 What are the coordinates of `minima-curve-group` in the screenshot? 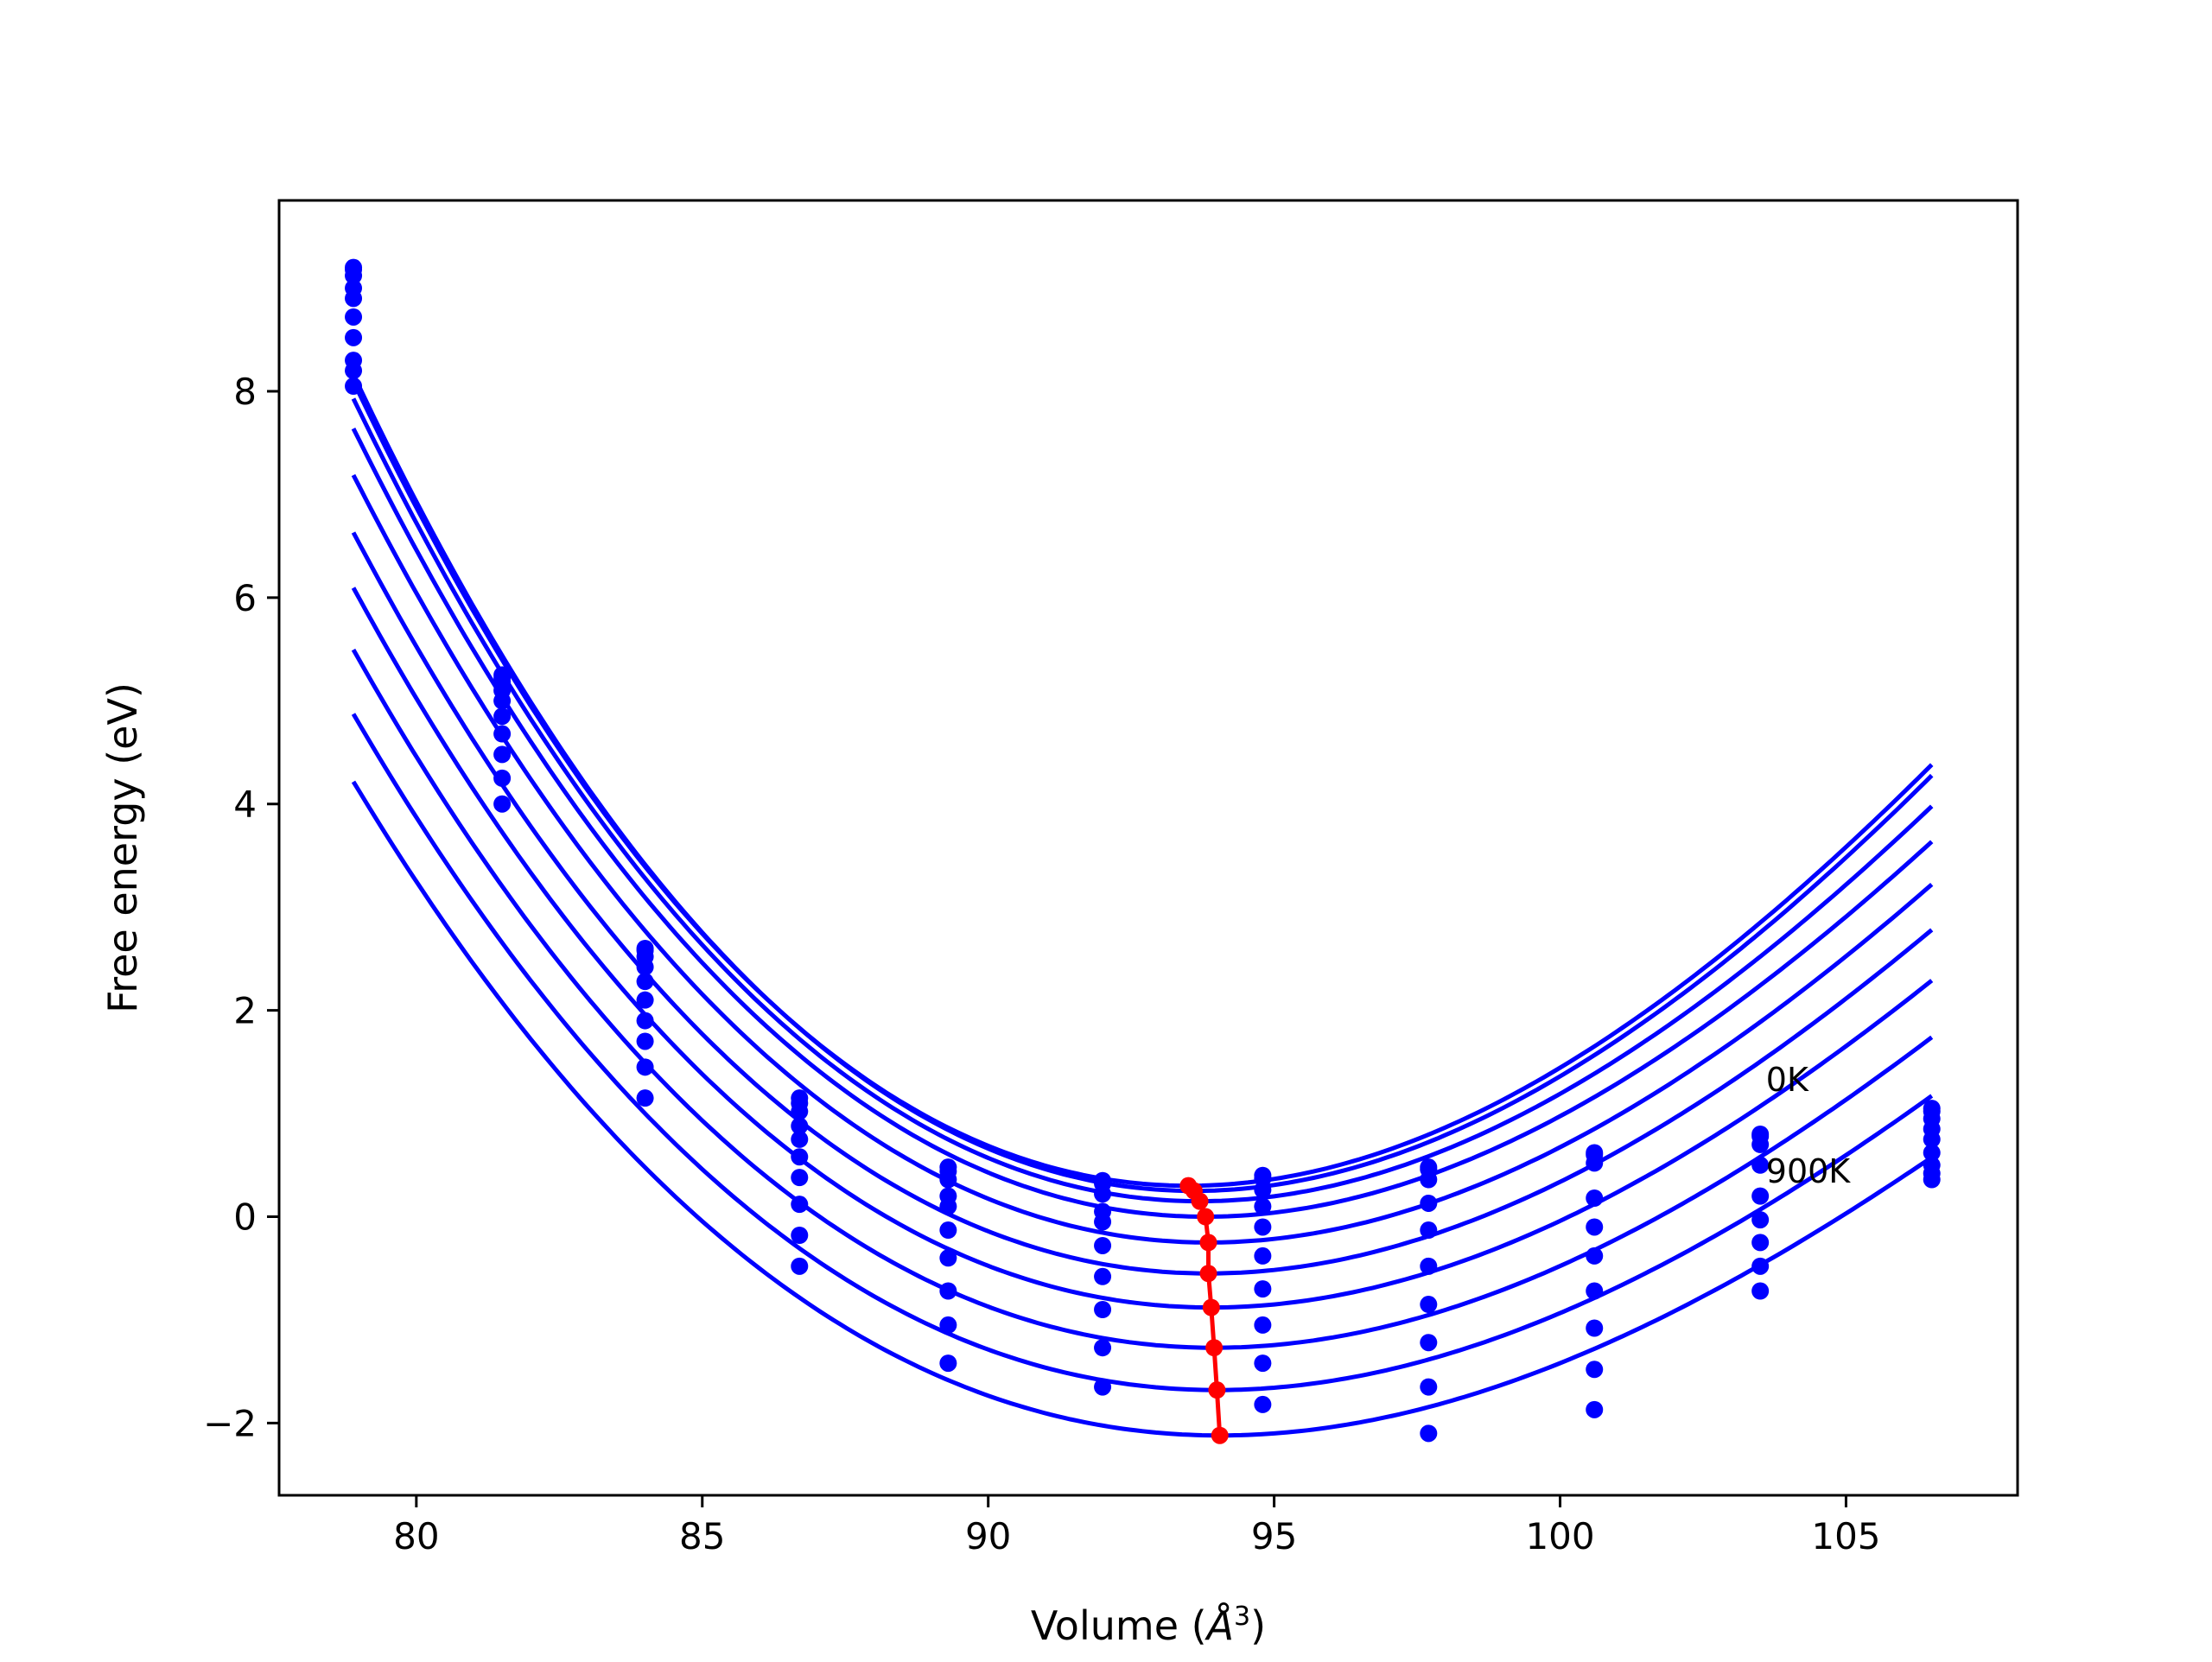 It's located at (1204, 1310).